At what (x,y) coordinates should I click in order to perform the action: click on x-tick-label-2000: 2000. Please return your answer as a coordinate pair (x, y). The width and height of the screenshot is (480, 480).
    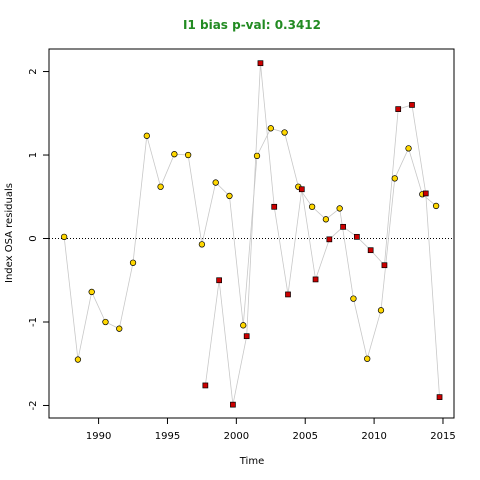
    Looking at the image, I should click on (236, 436).